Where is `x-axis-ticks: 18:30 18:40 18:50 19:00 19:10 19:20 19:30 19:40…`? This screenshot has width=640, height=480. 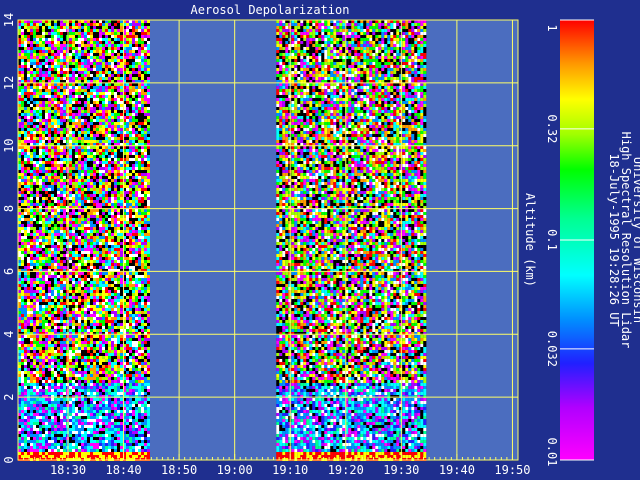 x-axis-ticks: 18:30 18:40 18:50 19:00 19:10 19:20 19:30 19:40… is located at coordinates (274, 465).